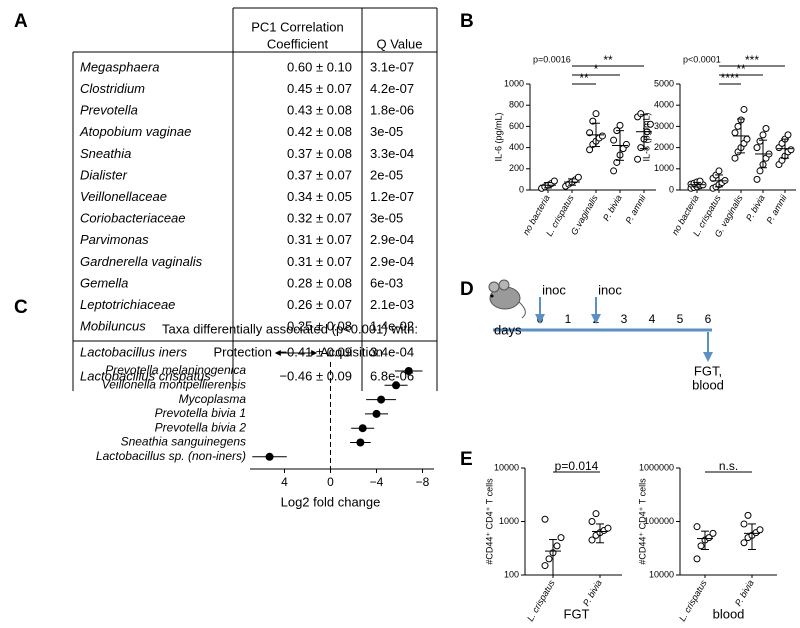 This screenshot has height=628, width=800. What do you see at coordinates (467, 21) in the screenshot?
I see `panel-label: B` at bounding box center [467, 21].